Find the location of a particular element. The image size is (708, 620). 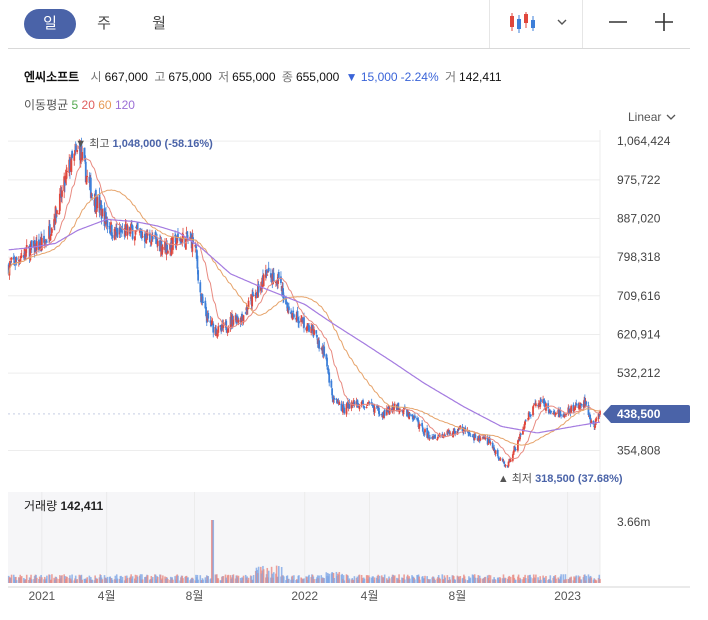

current-price-label: 438,500 is located at coordinates (639, 414).